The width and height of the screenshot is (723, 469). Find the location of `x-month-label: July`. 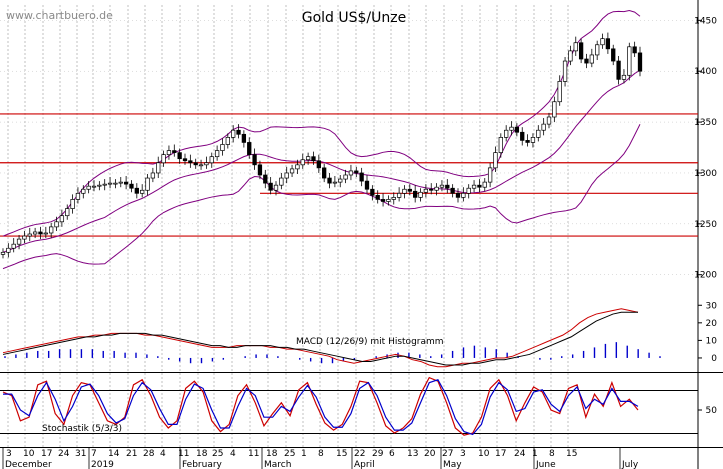

x-month-label: July is located at coordinates (630, 464).